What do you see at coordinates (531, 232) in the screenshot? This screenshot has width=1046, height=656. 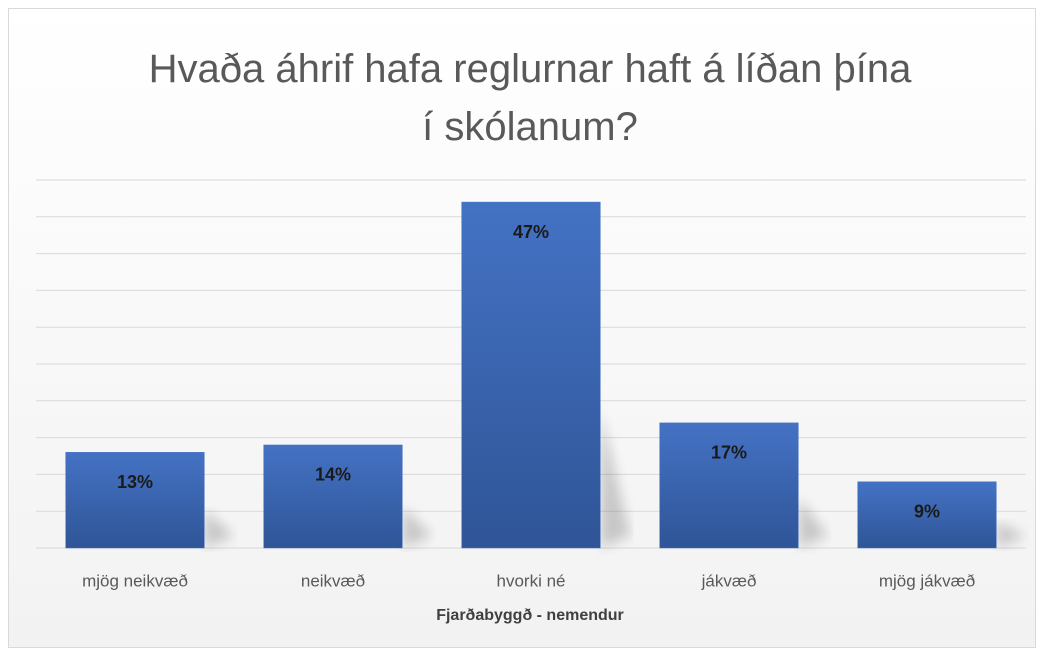 I see `data-label: 47%` at bounding box center [531, 232].